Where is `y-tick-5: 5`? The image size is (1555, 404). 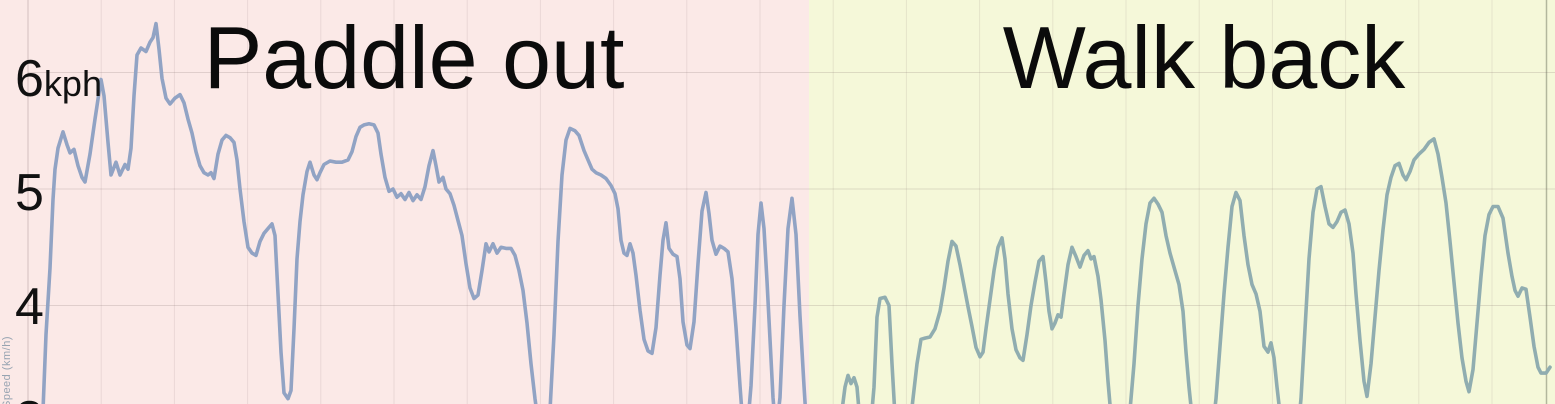 y-tick-5: 5 is located at coordinates (29, 193).